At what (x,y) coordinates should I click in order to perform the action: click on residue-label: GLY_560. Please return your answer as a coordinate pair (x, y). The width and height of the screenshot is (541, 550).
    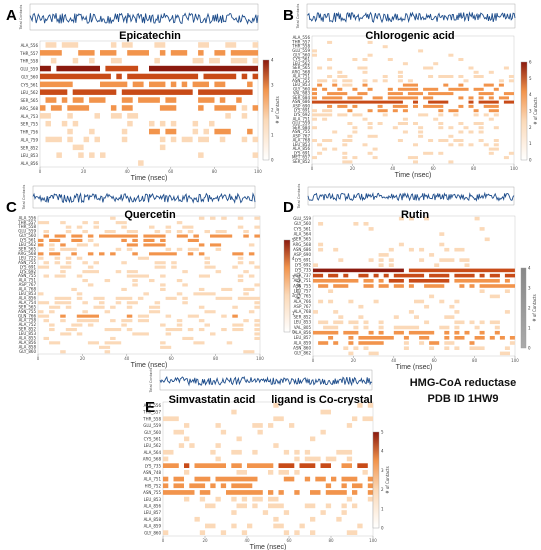
    Looking at the image, I should click on (301, 54).